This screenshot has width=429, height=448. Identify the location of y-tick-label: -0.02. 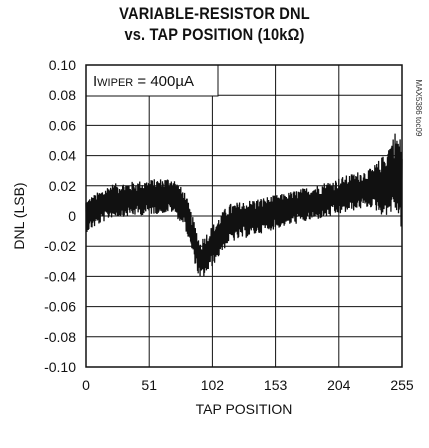
(60, 246).